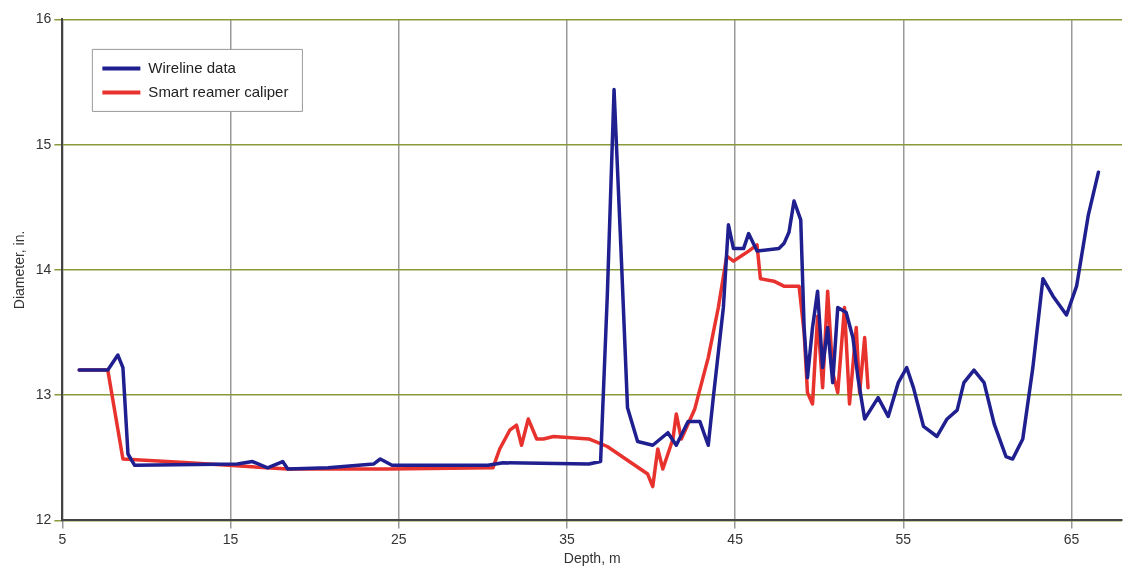 This screenshot has width=1138, height=579. I want to click on x-tick-label: 55, so click(903, 538).